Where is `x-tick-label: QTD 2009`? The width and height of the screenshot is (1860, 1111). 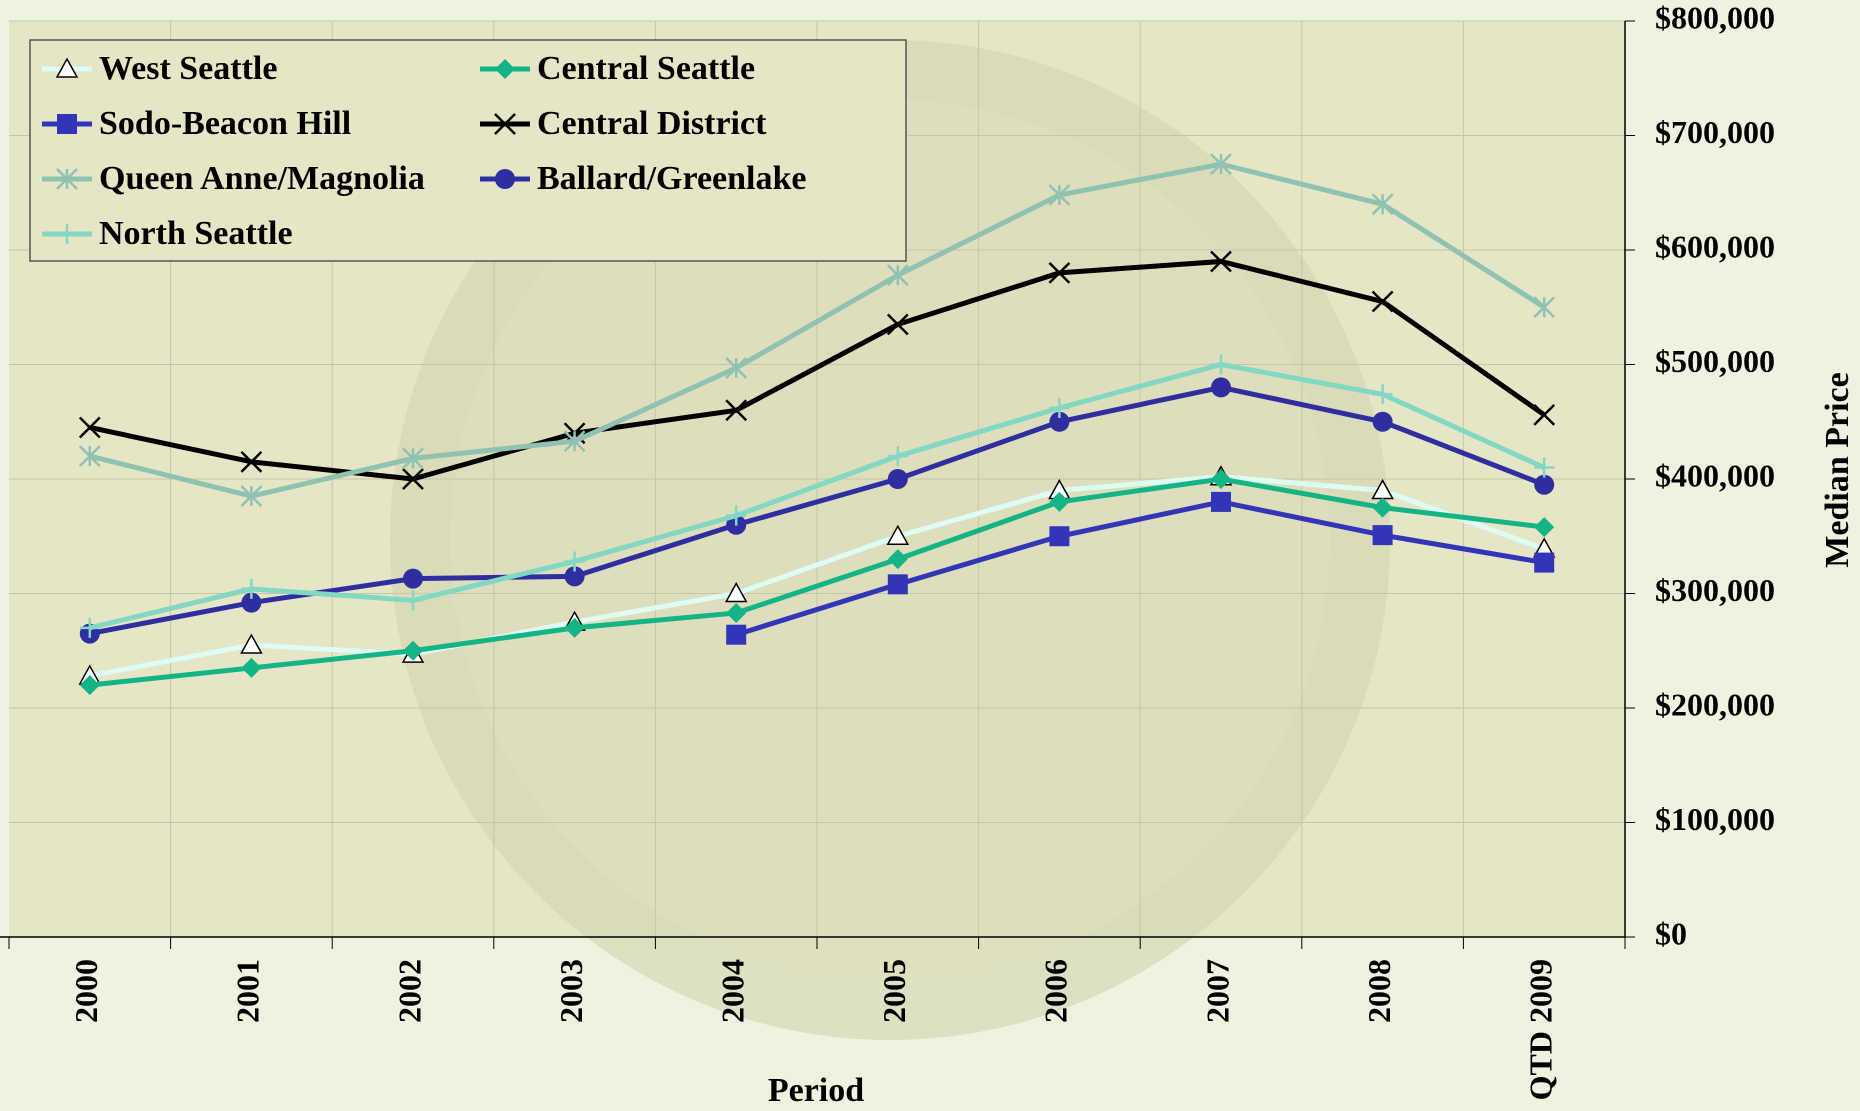
x-tick-label: QTD 2009 is located at coordinates (1541, 1029).